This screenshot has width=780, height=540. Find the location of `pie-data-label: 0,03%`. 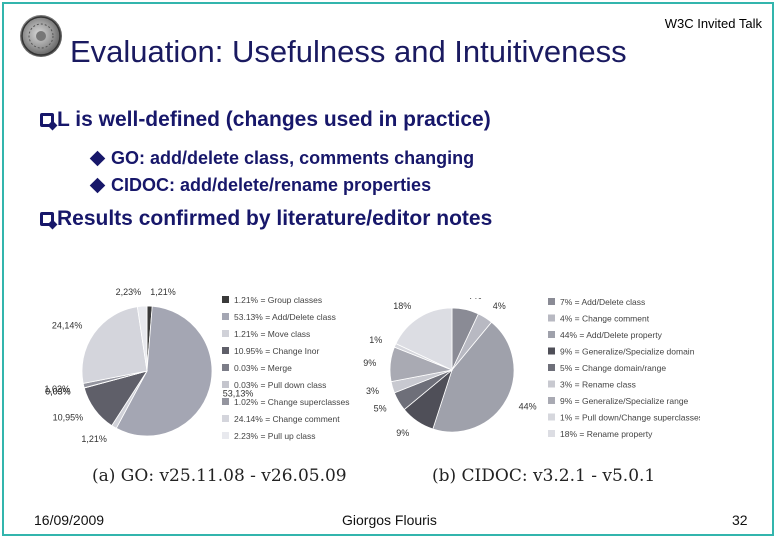

pie-data-label: 0,03% is located at coordinates (58, 392).